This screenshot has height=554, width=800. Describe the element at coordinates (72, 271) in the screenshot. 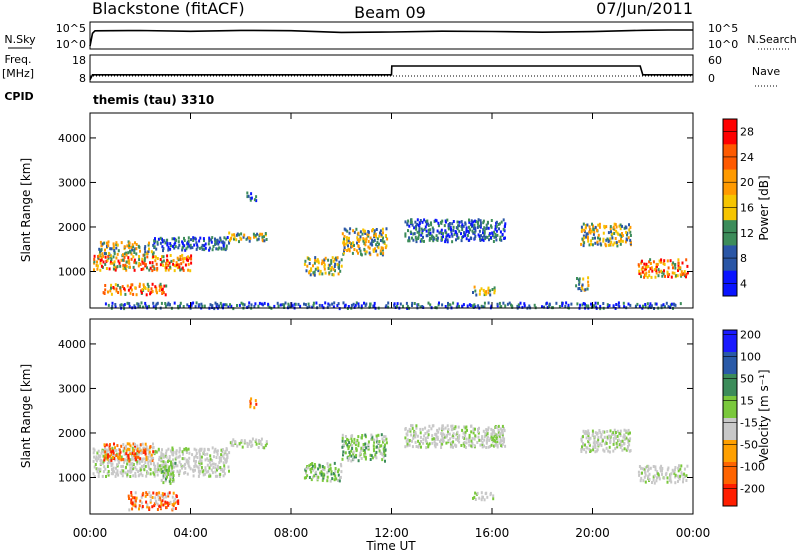

I see `y-tick-label: 1000` at that location.